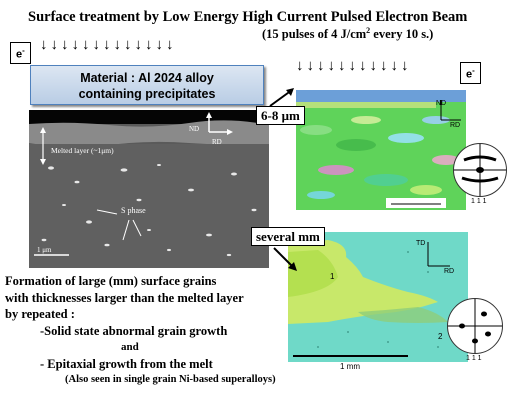 This screenshot has height=393, width=513. Describe the element at coordinates (449, 271) in the screenshot. I see `ebsd-bot-rd: RD` at that location.